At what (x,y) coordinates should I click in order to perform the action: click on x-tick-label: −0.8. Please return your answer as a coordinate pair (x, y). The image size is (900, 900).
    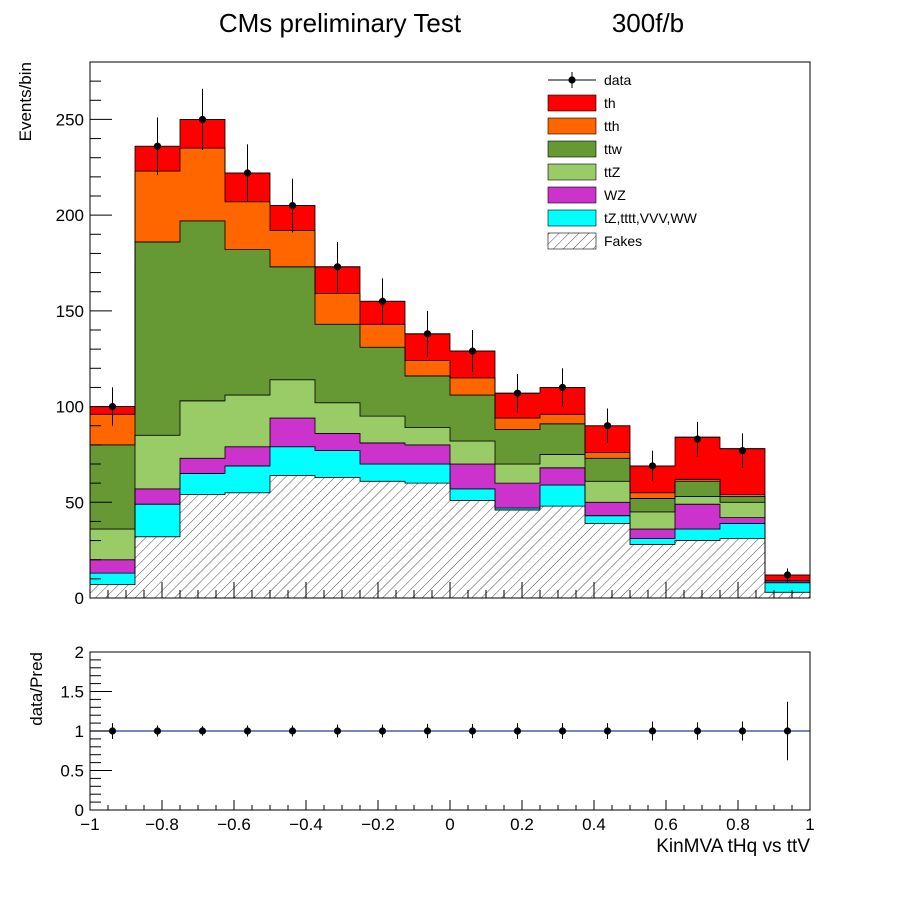
    Looking at the image, I should click on (162, 824).